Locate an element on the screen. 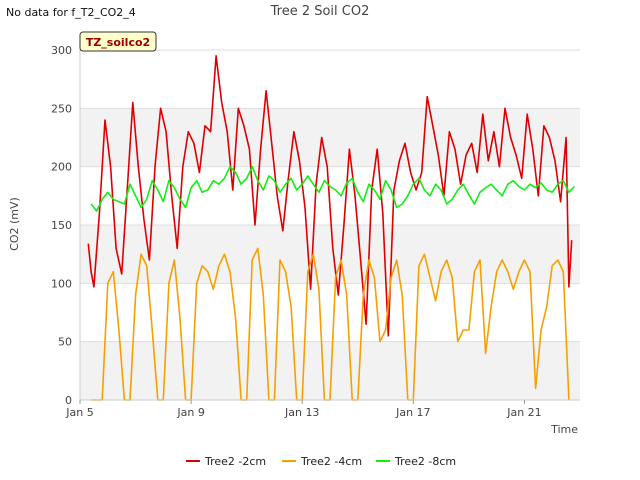  x-tick-labels: Jan 5 Jan 9 Jan 13 Jan 17 Jan 21 is located at coordinates (303, 409).